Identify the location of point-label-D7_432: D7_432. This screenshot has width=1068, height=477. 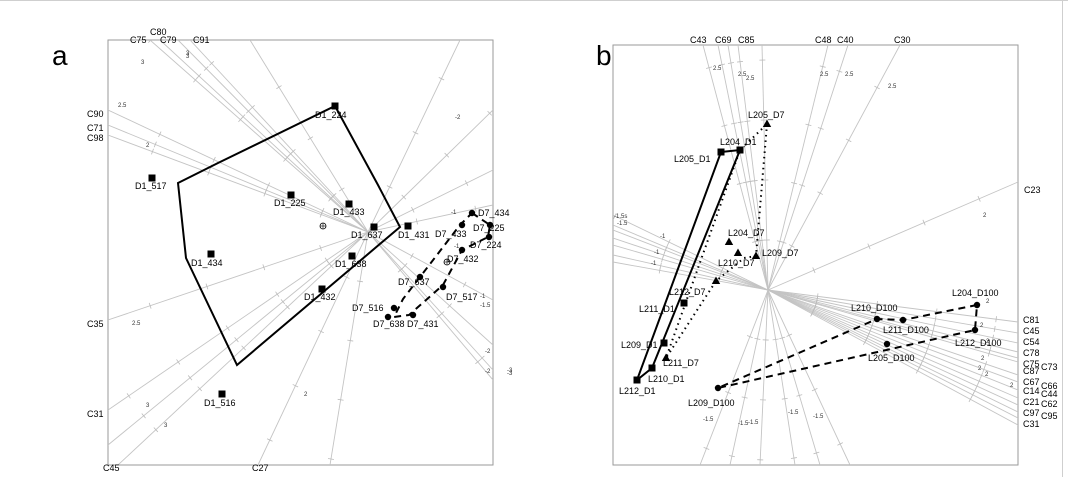
(463, 259).